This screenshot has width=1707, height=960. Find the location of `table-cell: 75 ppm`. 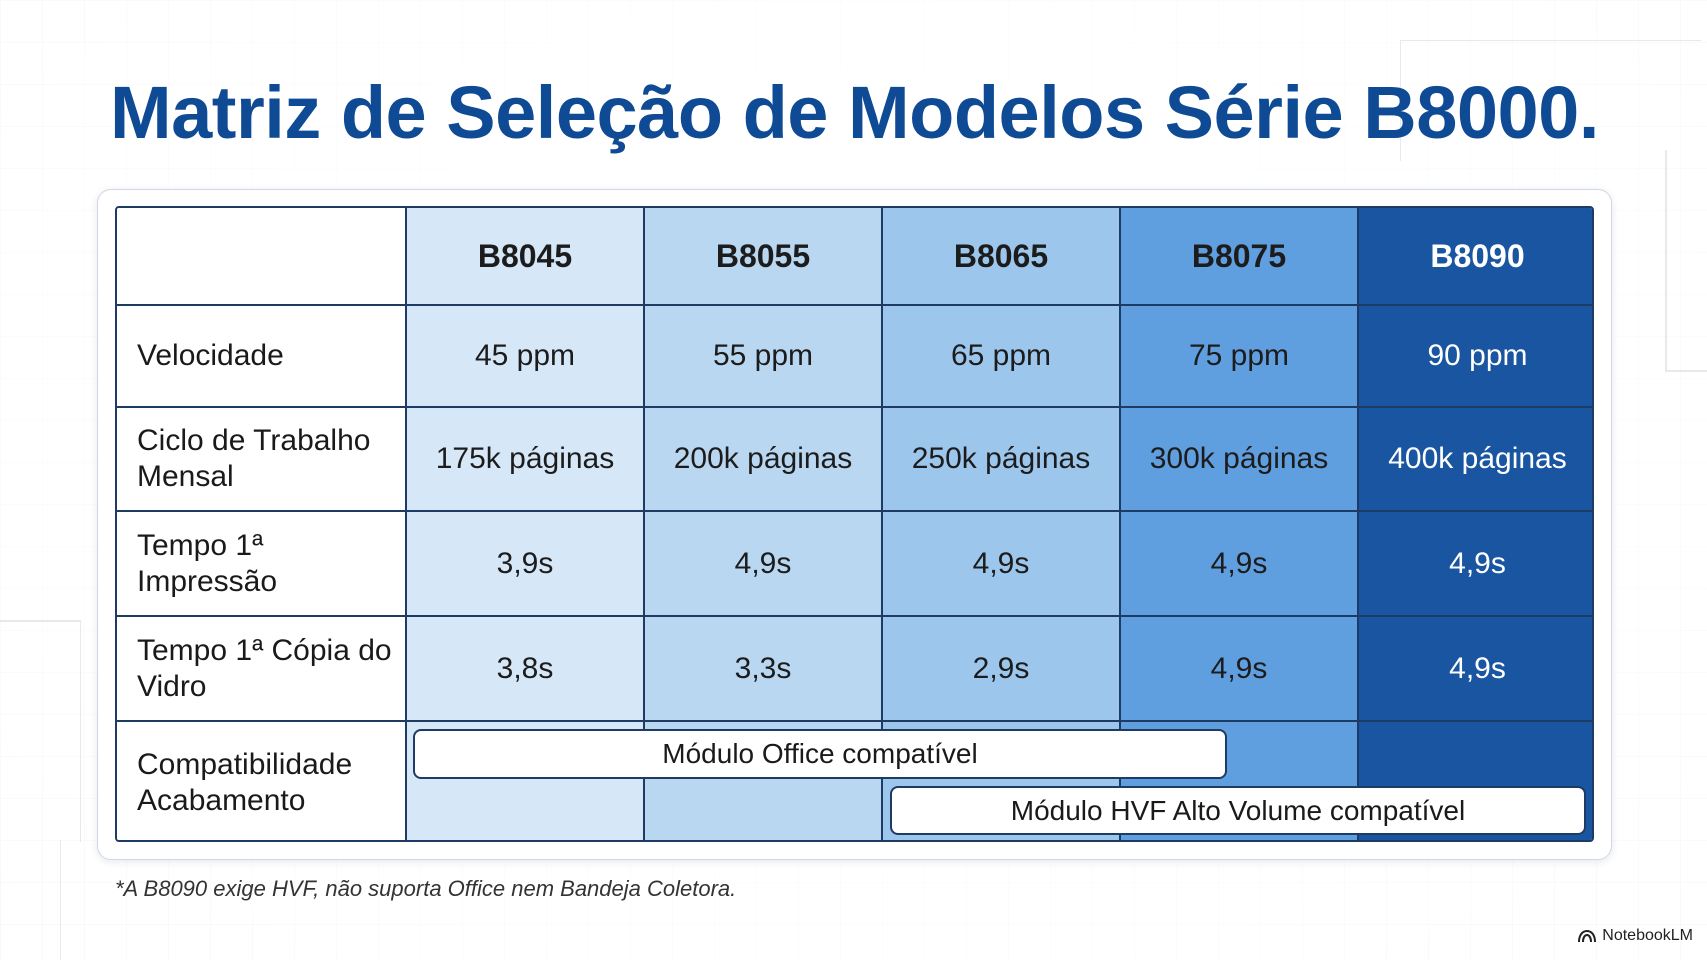

table-cell: 75 ppm is located at coordinates (1240, 357).